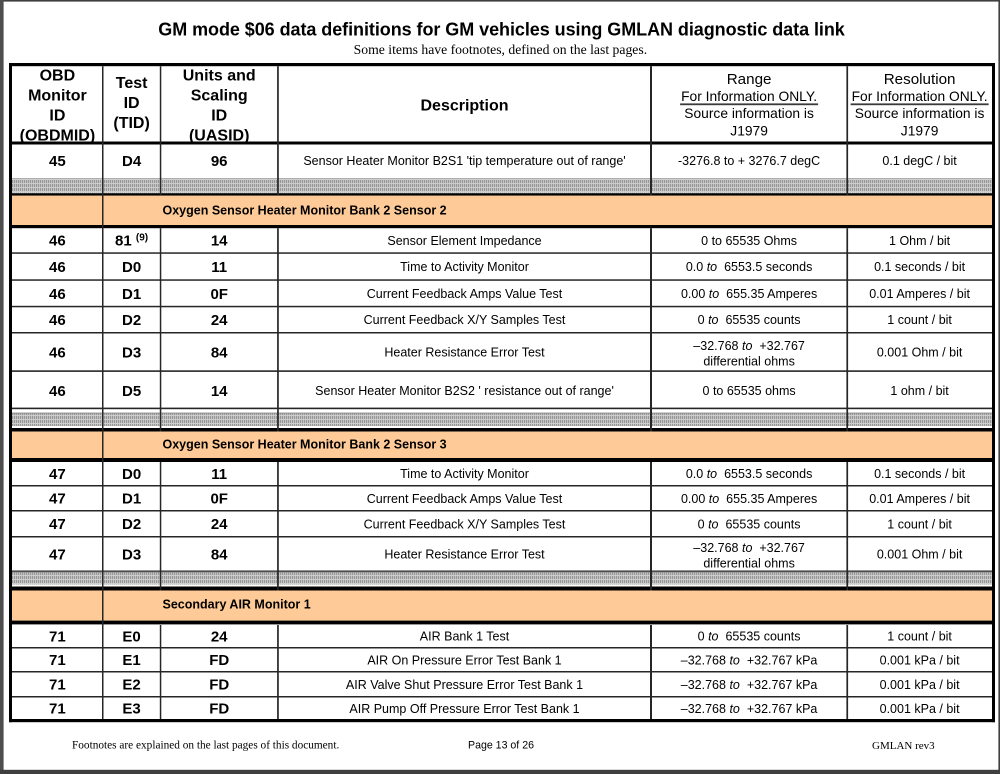 The height and width of the screenshot is (774, 1000). What do you see at coordinates (749, 131) in the screenshot?
I see `svg-text: J1979` at bounding box center [749, 131].